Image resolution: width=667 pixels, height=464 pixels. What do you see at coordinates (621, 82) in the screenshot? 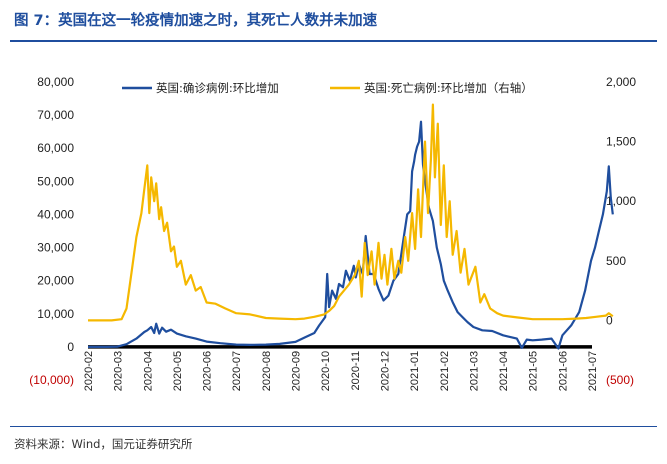
I see `right-tick-label: 2,000` at bounding box center [621, 82].